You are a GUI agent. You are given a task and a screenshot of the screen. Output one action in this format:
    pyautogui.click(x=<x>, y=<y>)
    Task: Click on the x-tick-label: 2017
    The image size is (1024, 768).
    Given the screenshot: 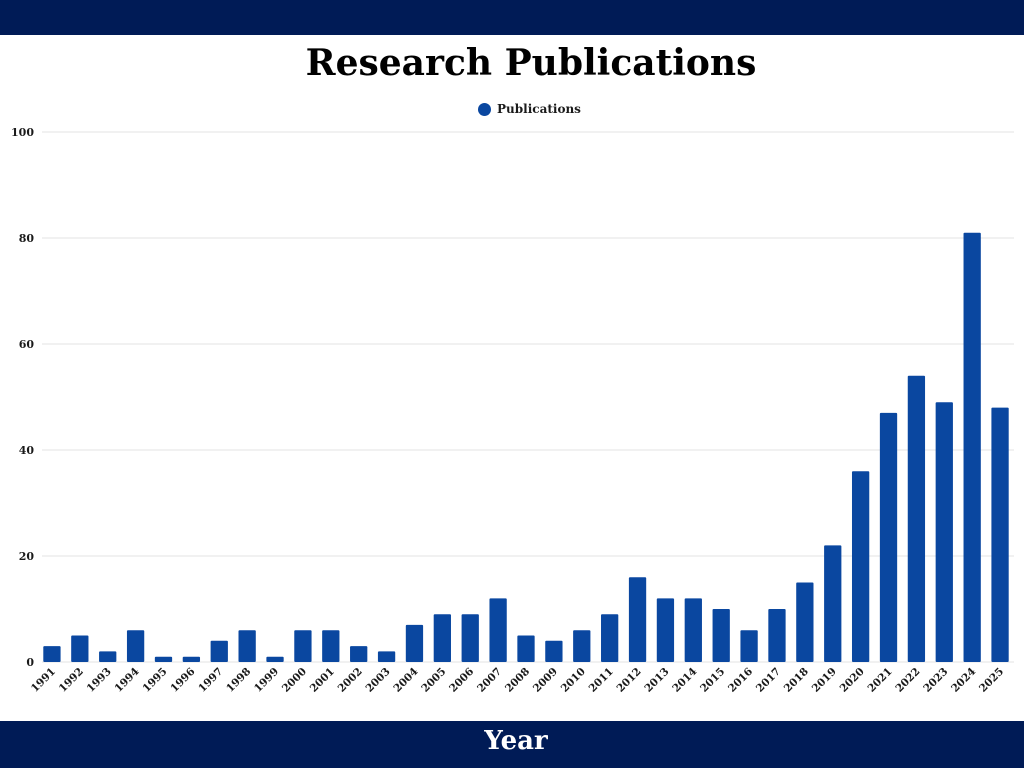 What is the action you would take?
    pyautogui.click(x=768, y=680)
    